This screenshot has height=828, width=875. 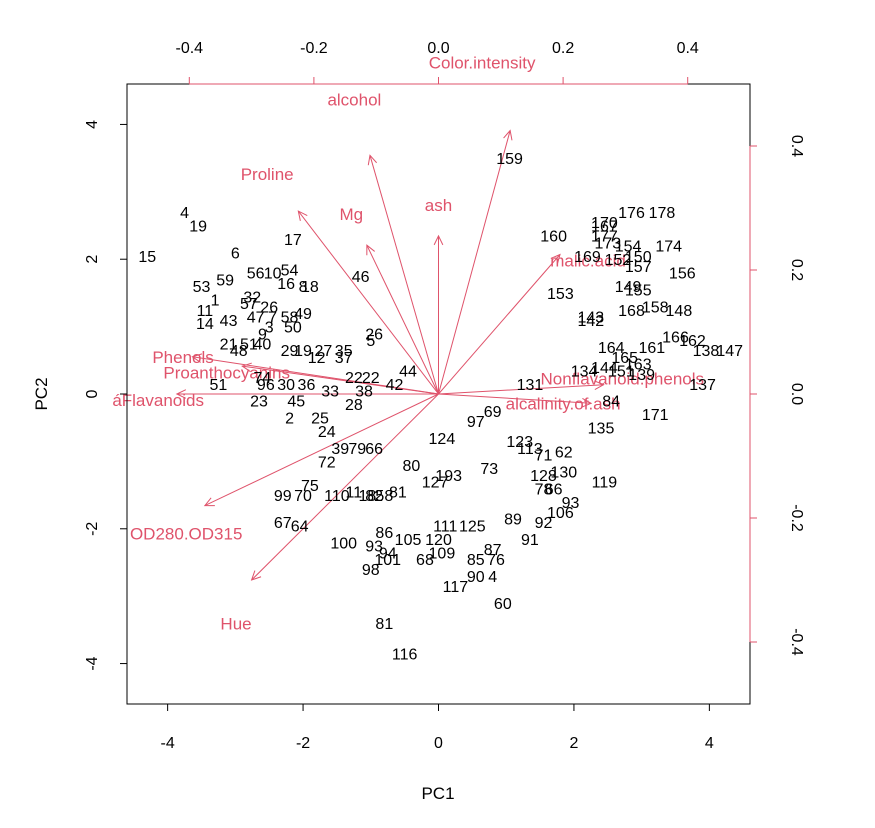 I want to click on observation-label: 48, so click(x=239, y=351).